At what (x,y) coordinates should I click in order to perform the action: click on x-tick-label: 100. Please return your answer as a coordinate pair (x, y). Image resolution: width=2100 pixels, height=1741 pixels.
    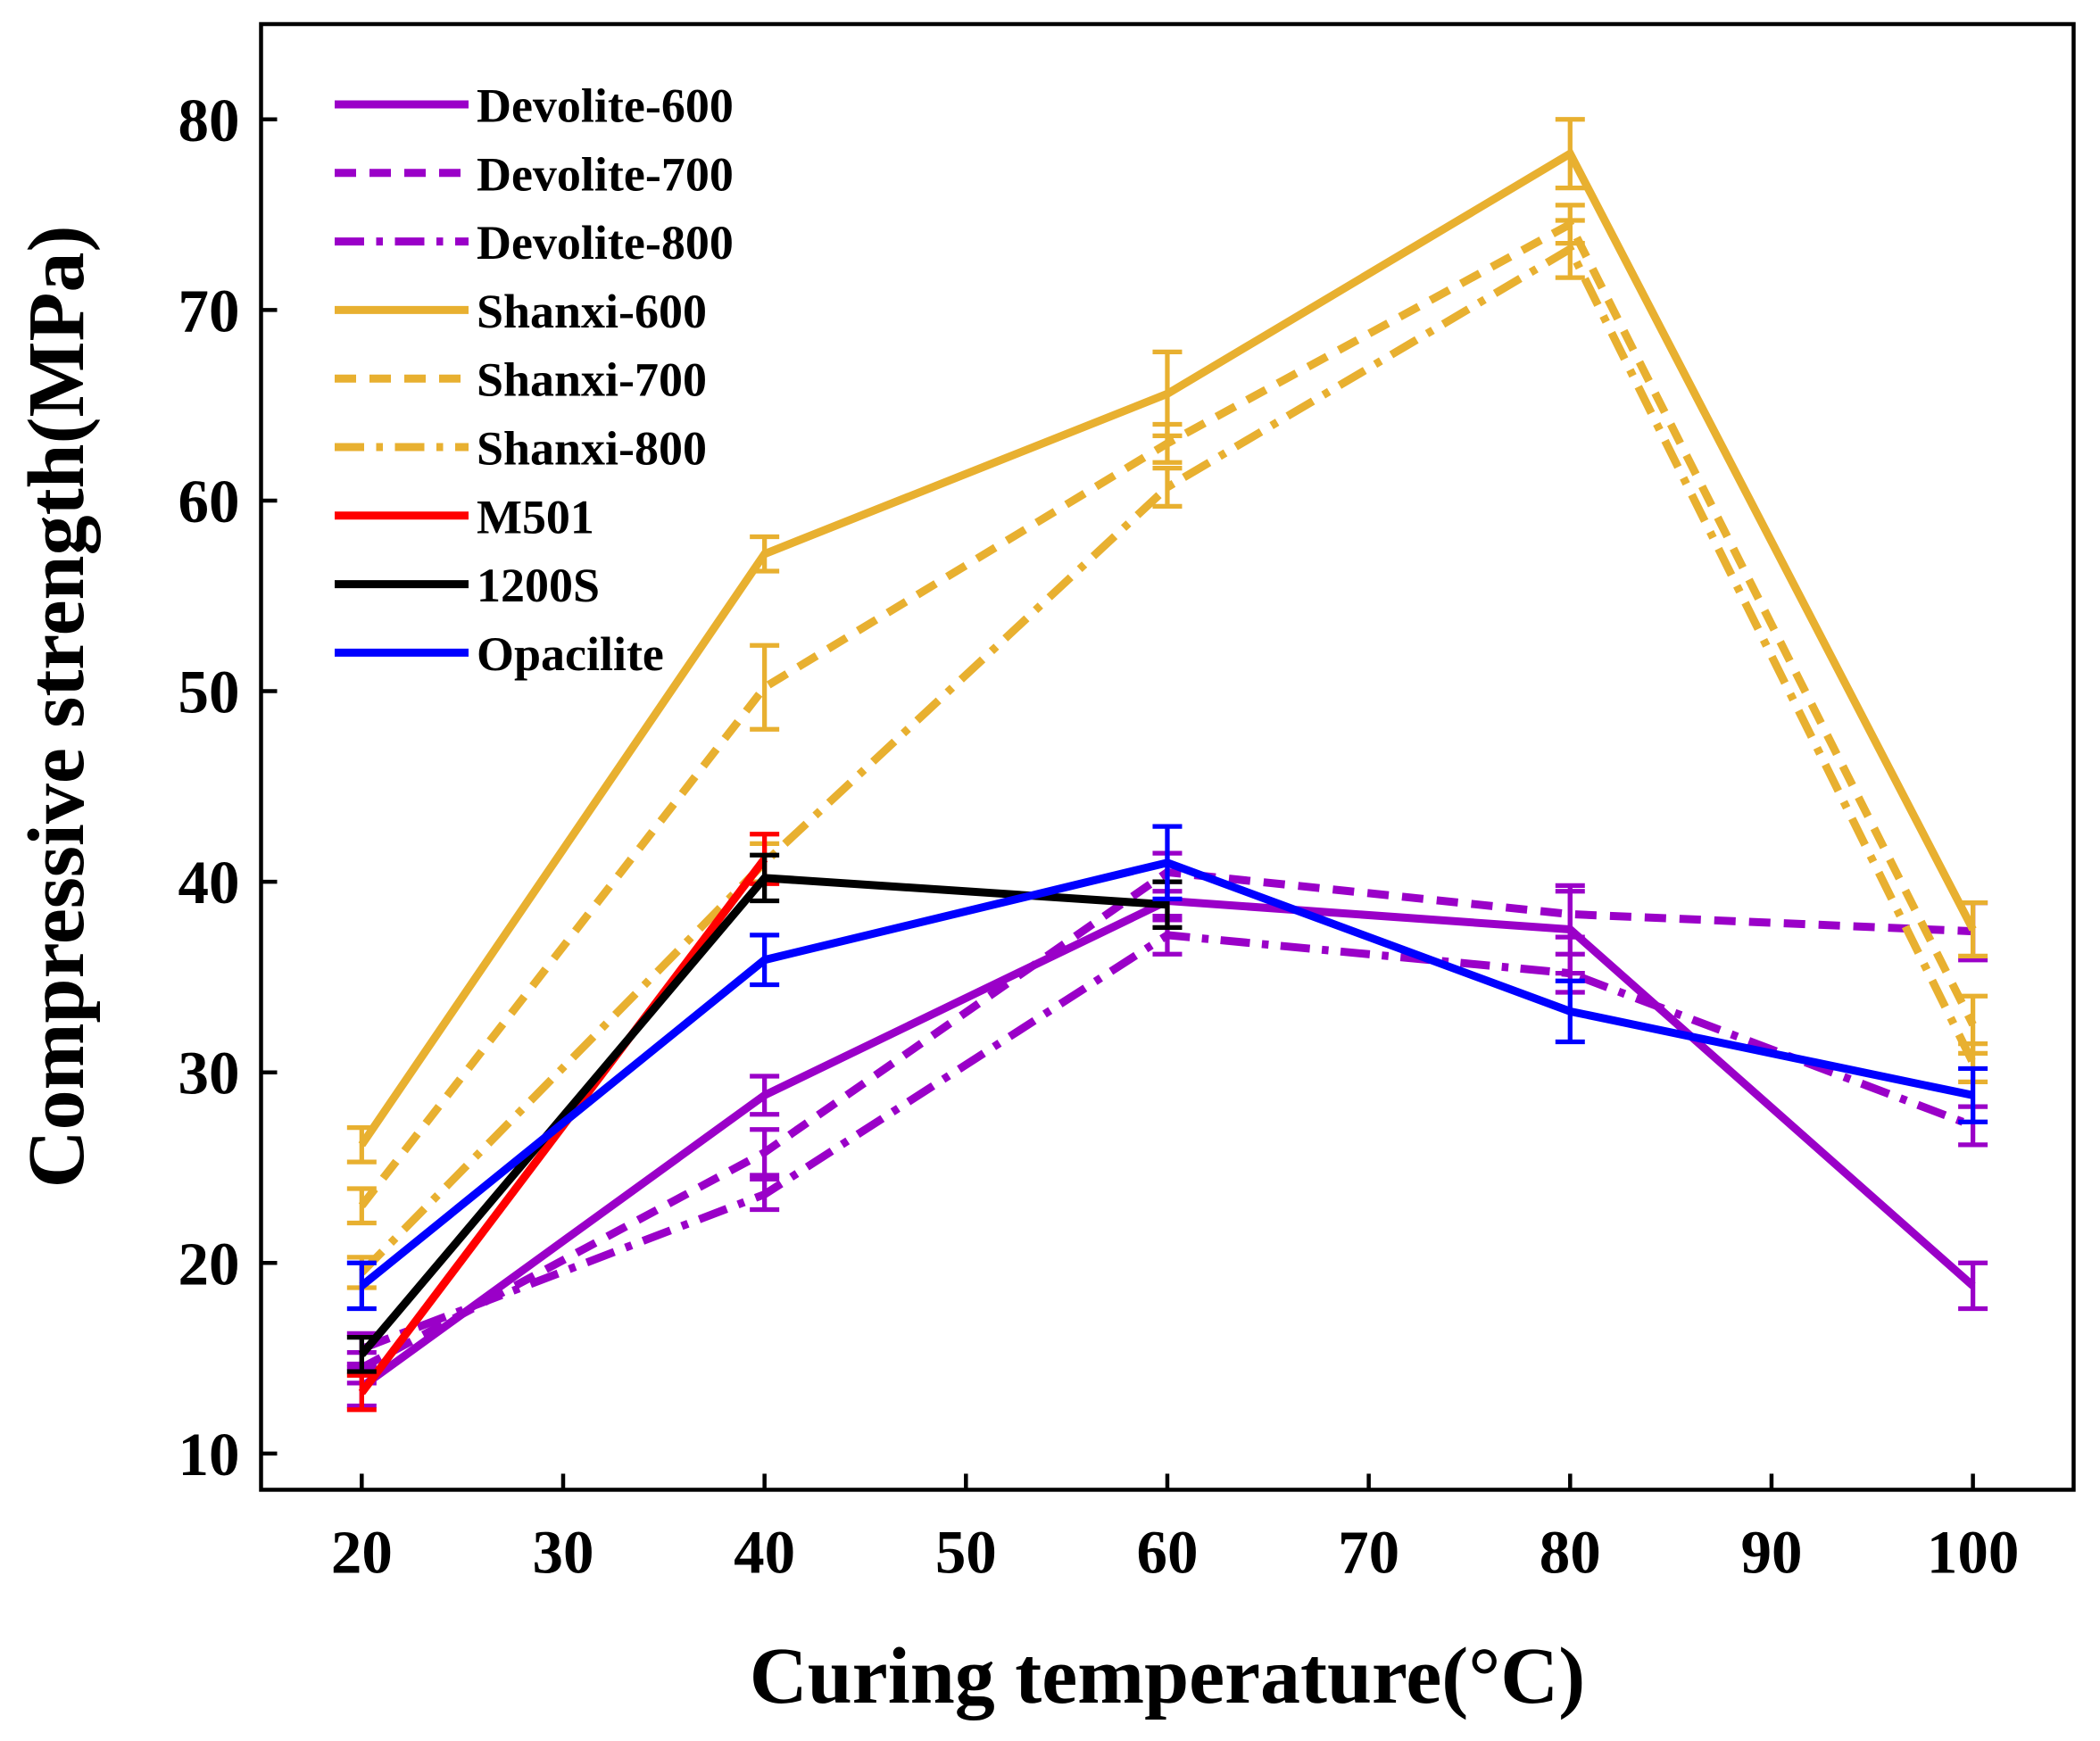
    Looking at the image, I should click on (1973, 1552).